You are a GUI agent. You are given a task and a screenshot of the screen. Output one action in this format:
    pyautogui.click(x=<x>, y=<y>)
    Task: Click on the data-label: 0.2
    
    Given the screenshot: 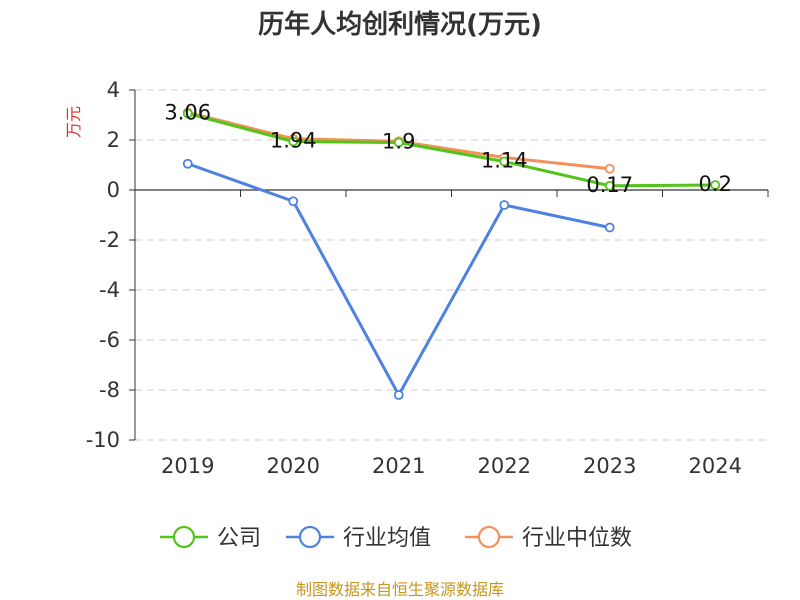 What is the action you would take?
    pyautogui.click(x=715, y=184)
    